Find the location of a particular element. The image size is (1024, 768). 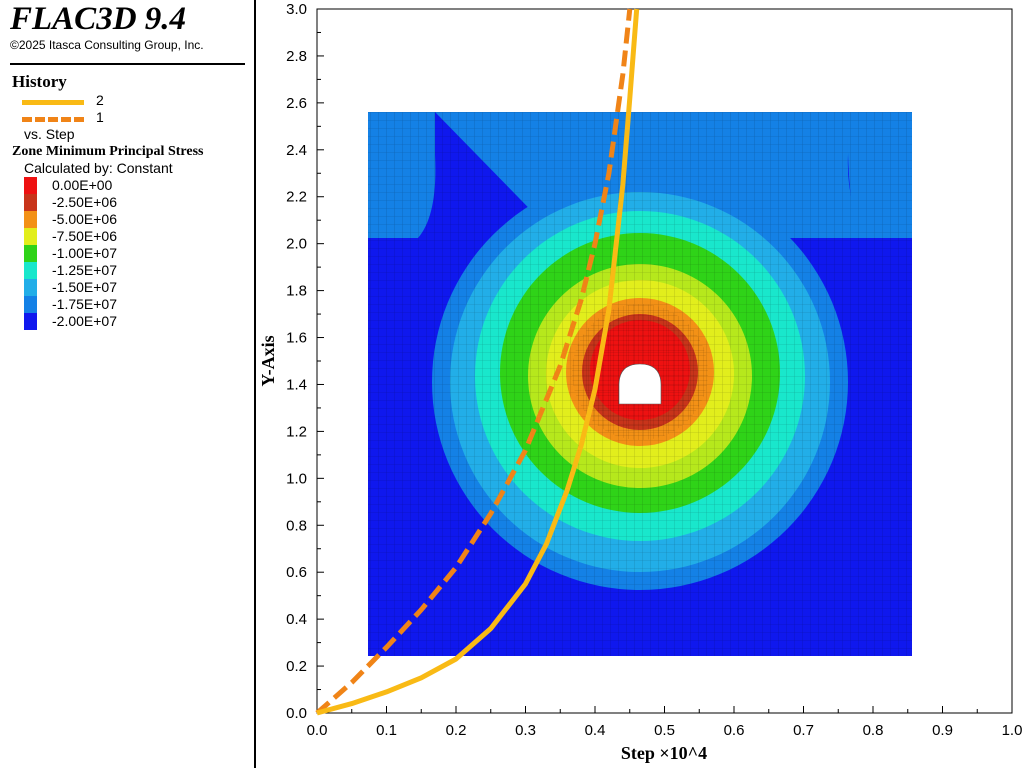

x-tick-label: 0.9 is located at coordinates (942, 730).